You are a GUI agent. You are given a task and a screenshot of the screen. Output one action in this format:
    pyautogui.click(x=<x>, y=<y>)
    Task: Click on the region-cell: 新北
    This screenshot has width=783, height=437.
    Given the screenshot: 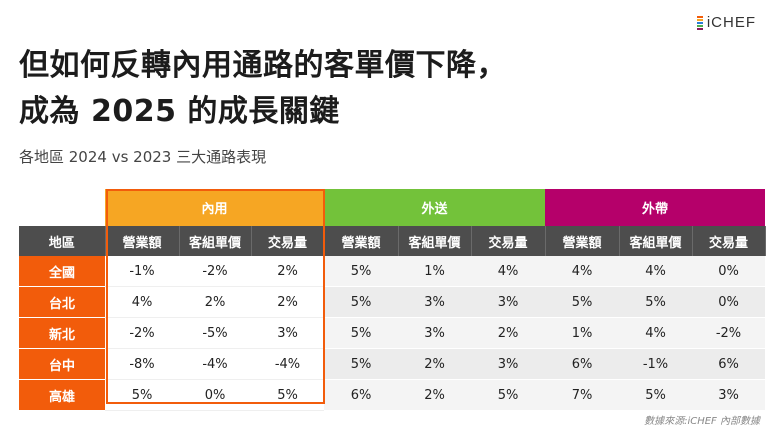 What is the action you would take?
    pyautogui.click(x=62, y=333)
    